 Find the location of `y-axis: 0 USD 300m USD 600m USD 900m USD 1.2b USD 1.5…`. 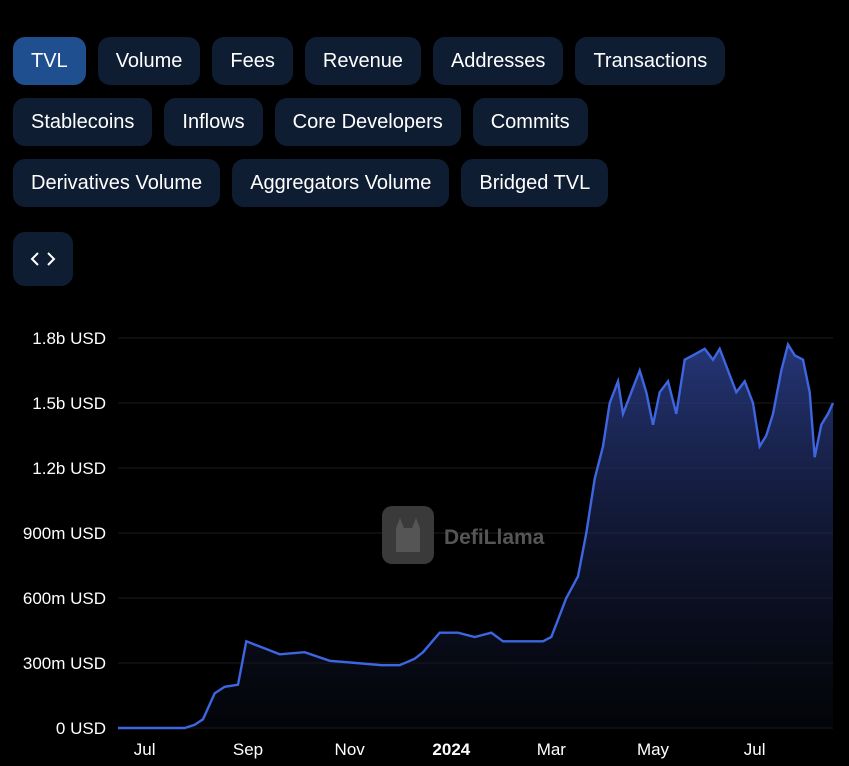

y-axis: 0 USD 300m USD 600m USD 900m USD 1.2b USD 1.5… is located at coordinates (64, 533).